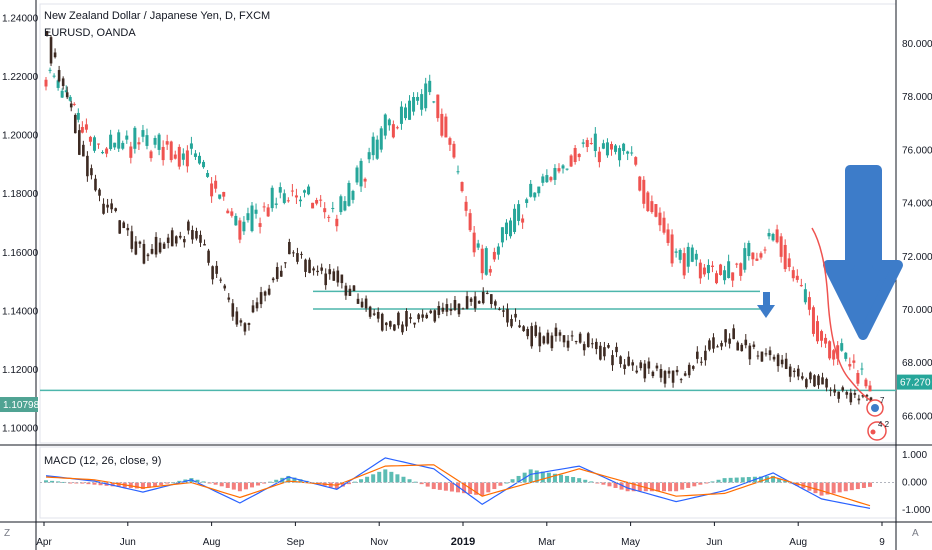  Describe the element at coordinates (914, 382) in the screenshot. I see `last-price-right-tag` at that location.